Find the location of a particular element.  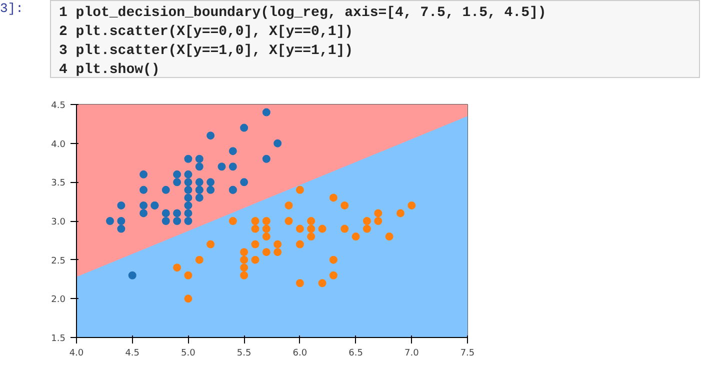

y-tick-label: 3.5 is located at coordinates (58, 183).